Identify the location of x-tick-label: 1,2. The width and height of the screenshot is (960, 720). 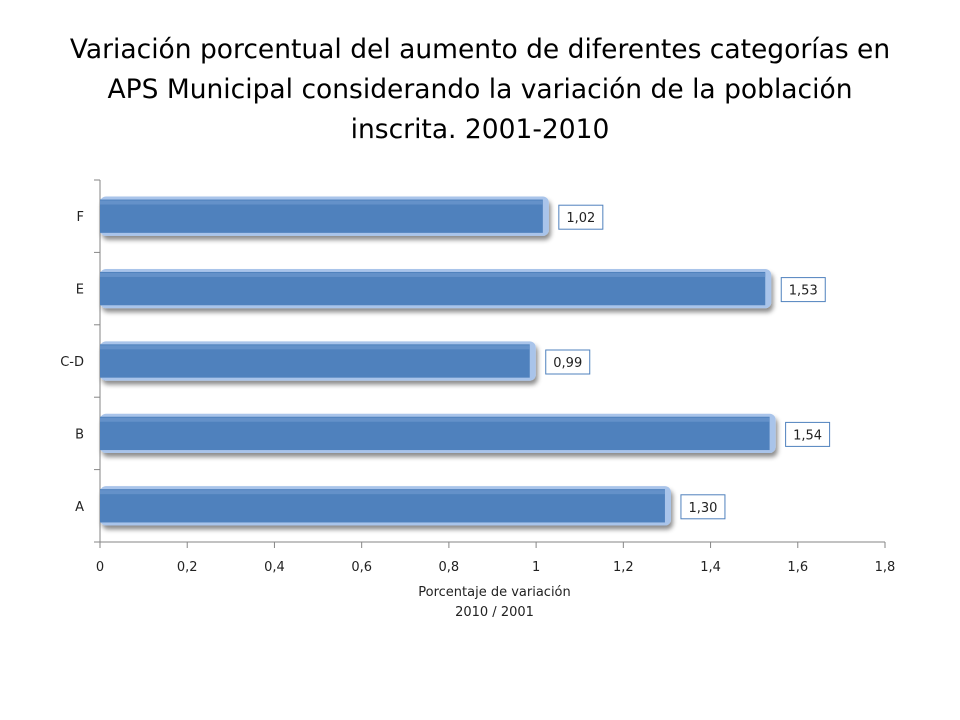
(623, 567).